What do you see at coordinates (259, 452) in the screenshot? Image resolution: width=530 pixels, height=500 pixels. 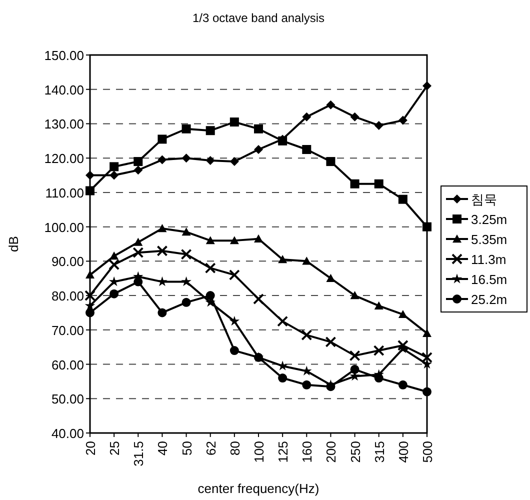 I see `x-tick-label: 100` at bounding box center [259, 452].